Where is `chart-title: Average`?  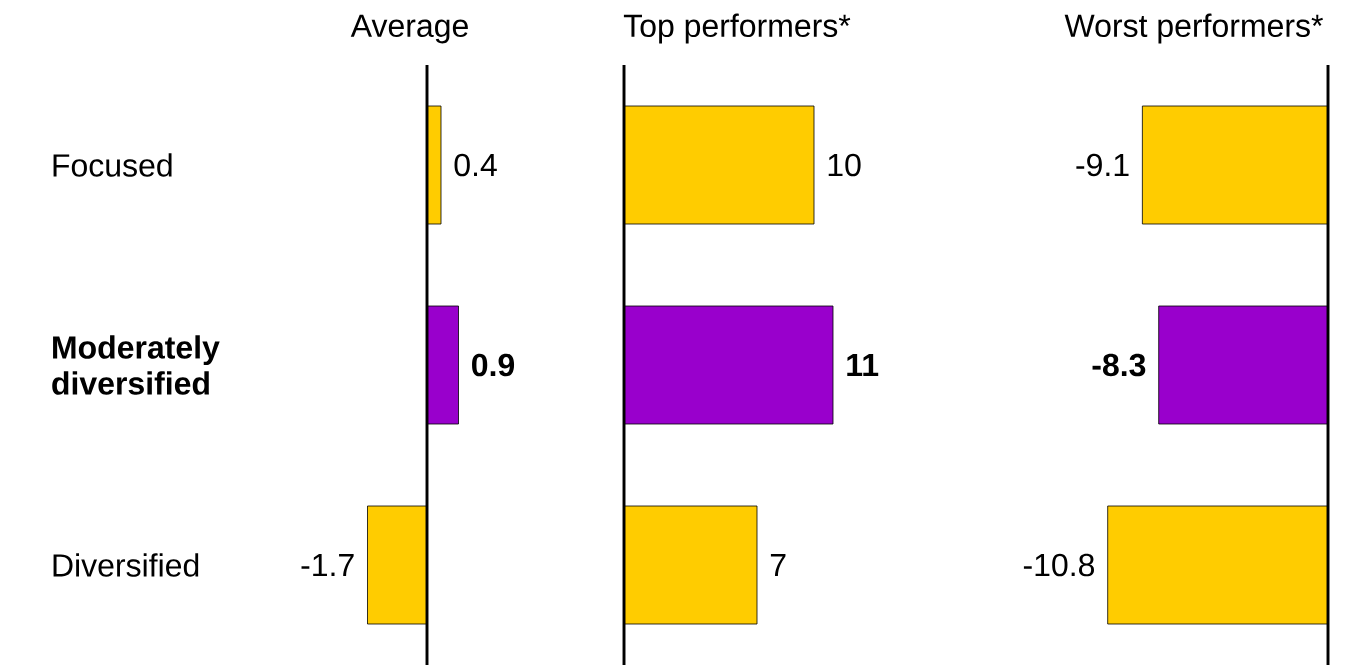 chart-title: Average is located at coordinates (409, 29).